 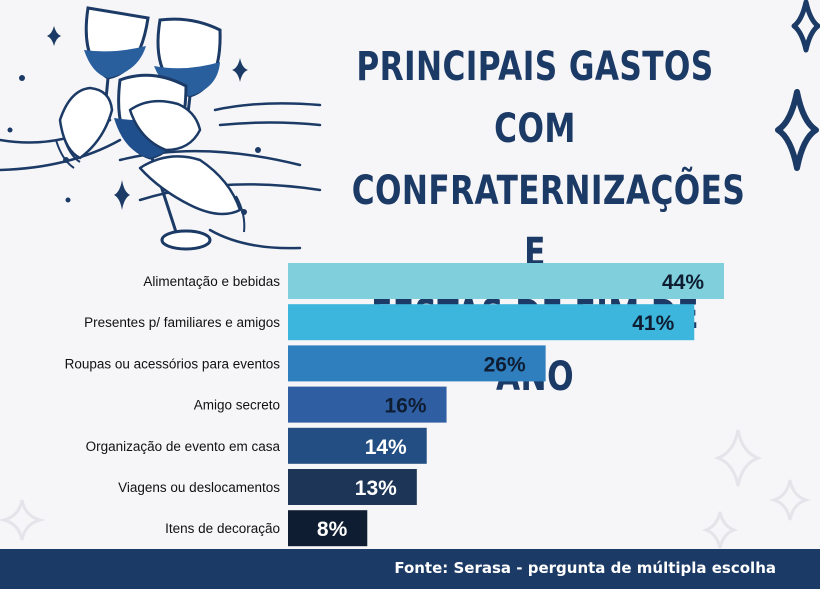 What do you see at coordinates (406, 406) in the screenshot?
I see `value-label-4: 16%` at bounding box center [406, 406].